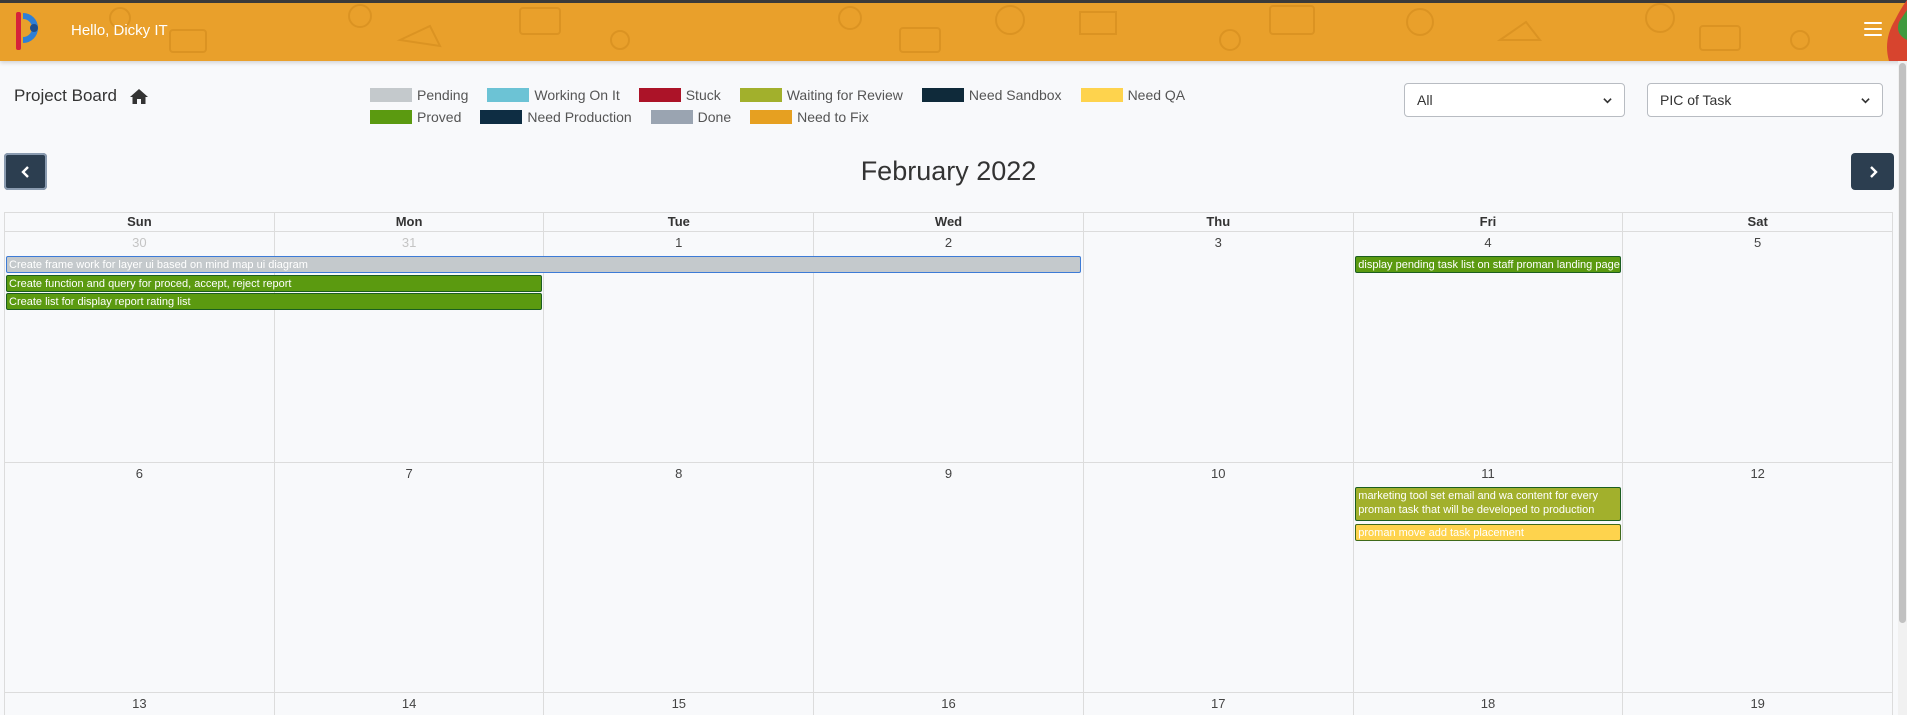 This screenshot has height=715, width=1907. I want to click on legend-item: Waiting for Review, so click(821, 95).